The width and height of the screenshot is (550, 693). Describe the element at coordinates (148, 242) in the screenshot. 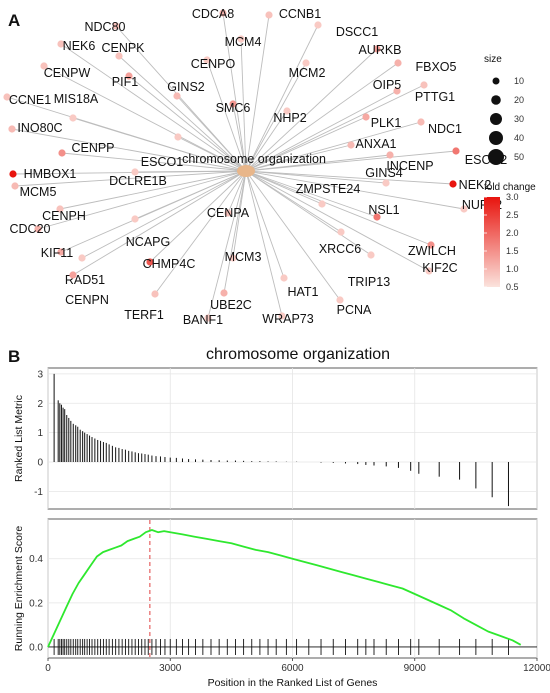

I see `gene-label: NCAPG` at that location.